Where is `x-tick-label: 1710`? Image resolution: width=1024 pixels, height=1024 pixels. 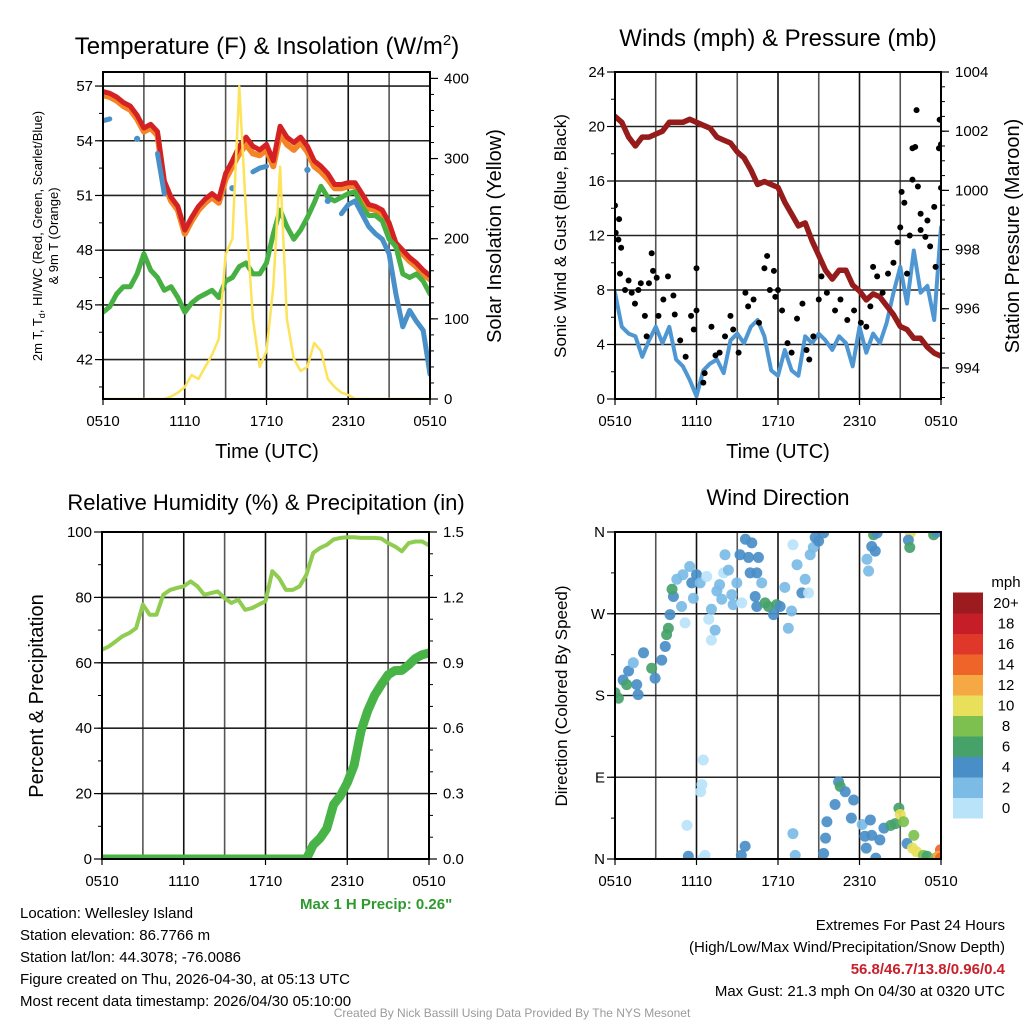 x-tick-label: 1710 is located at coordinates (777, 421).